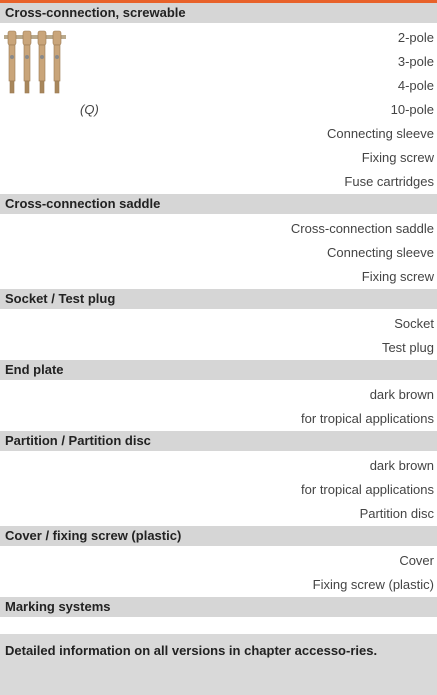 The image size is (437, 695). Describe the element at coordinates (218, 324) in the screenshot. I see `section: Socket / Test plug Socket Test plug` at that location.